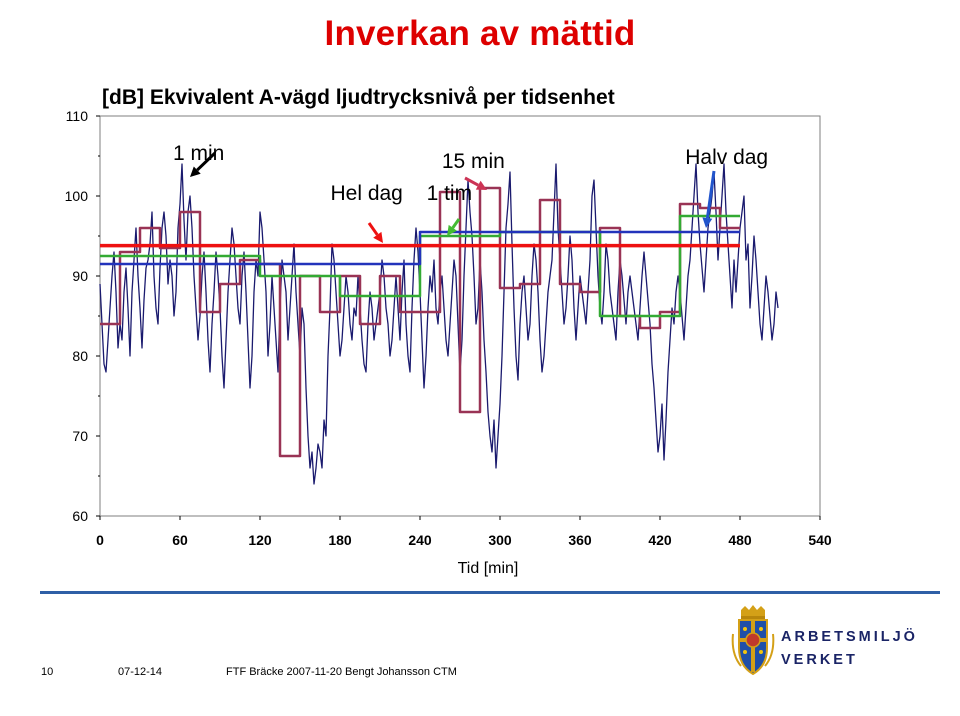 The width and height of the screenshot is (960, 716). What do you see at coordinates (820, 540) in the screenshot?
I see `x-tick-label: 540` at bounding box center [820, 540].